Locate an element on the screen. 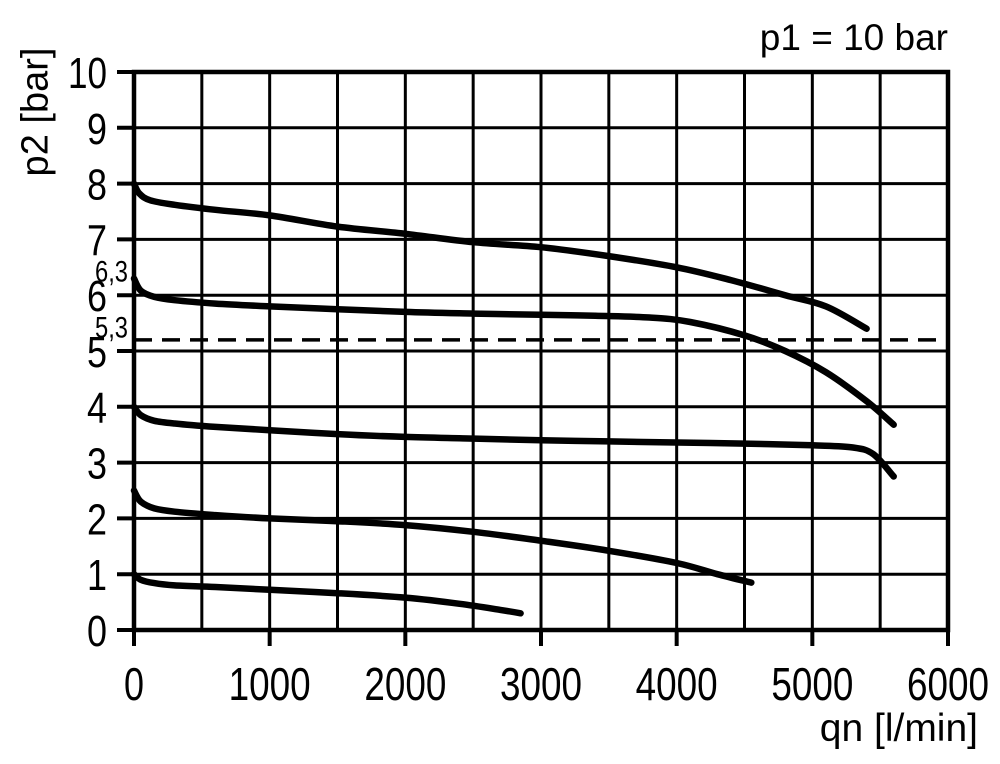 The height and width of the screenshot is (764, 1000). y-special-label: 5,3 is located at coordinates (111, 327).